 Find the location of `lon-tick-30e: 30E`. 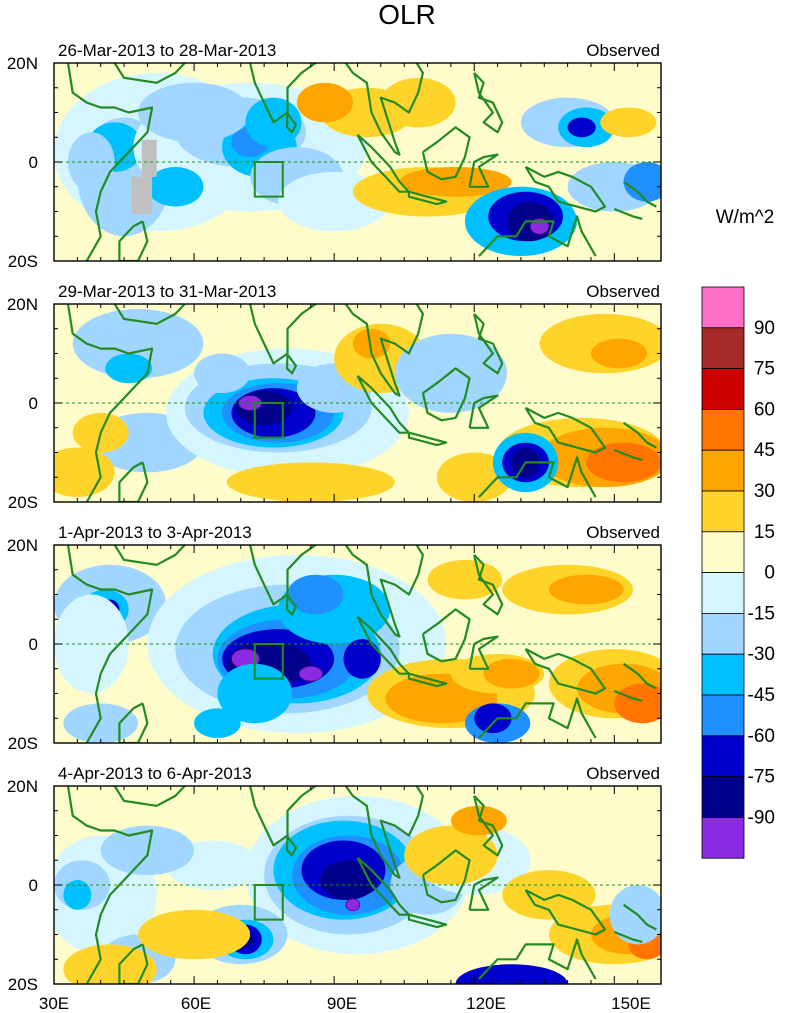

lon-tick-30e: 30E is located at coordinates (54, 1003).